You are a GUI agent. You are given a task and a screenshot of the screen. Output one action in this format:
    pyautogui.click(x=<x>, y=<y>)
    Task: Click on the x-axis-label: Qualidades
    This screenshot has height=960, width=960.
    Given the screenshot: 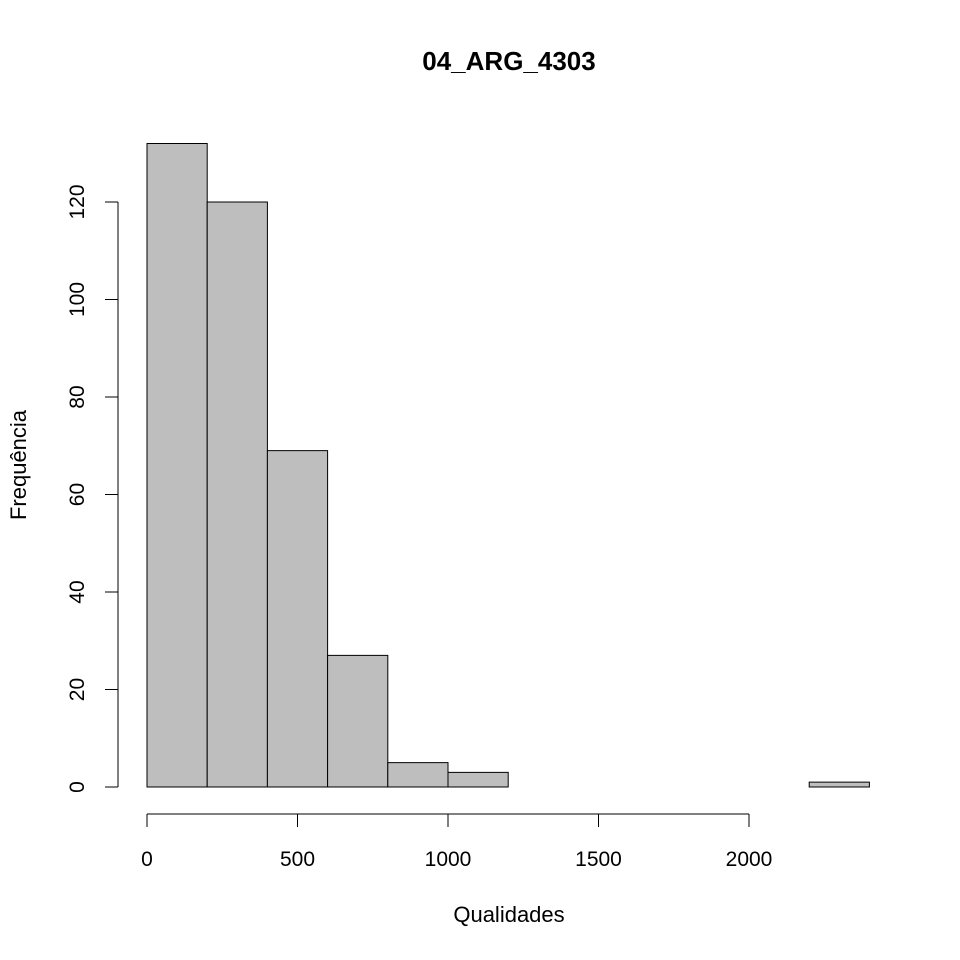 What is the action you would take?
    pyautogui.click(x=508, y=914)
    